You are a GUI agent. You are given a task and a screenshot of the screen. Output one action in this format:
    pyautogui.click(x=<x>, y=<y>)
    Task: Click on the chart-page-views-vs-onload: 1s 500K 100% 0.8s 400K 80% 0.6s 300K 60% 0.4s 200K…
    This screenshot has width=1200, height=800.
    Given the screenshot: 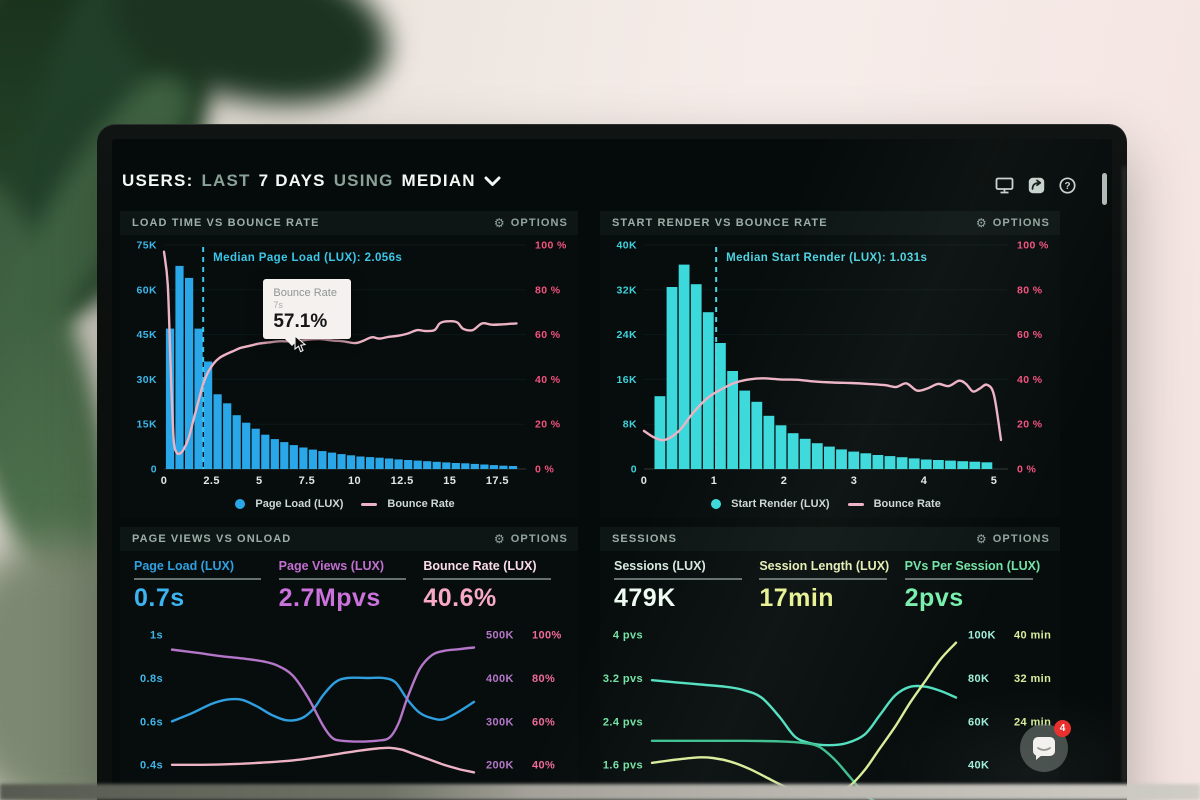 What is the action you would take?
    pyautogui.click(x=349, y=706)
    